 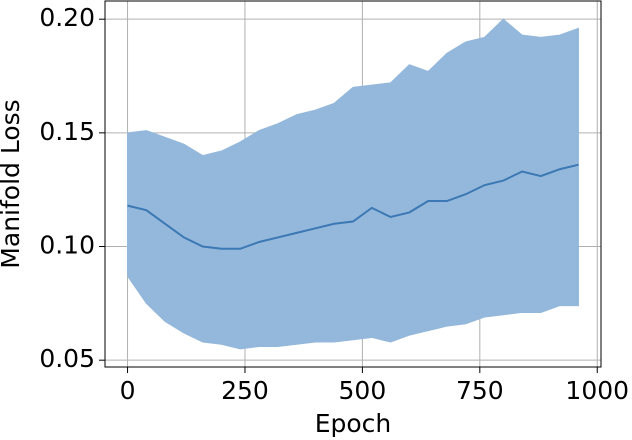 What do you see at coordinates (12, 183) in the screenshot?
I see `y-axis-label: Manifold Loss` at bounding box center [12, 183].